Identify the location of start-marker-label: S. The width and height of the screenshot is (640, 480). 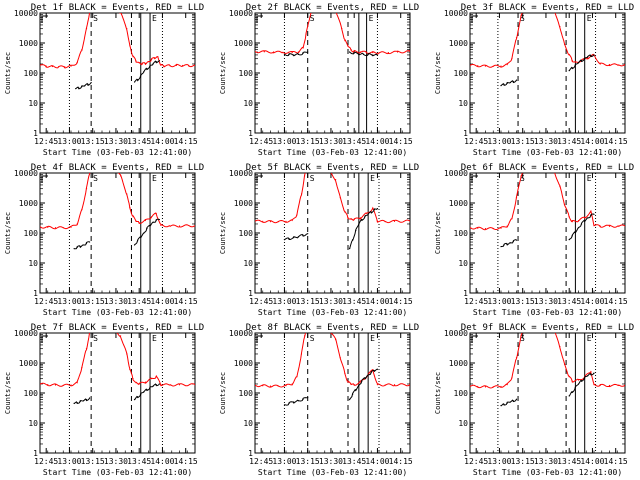
(312, 178).